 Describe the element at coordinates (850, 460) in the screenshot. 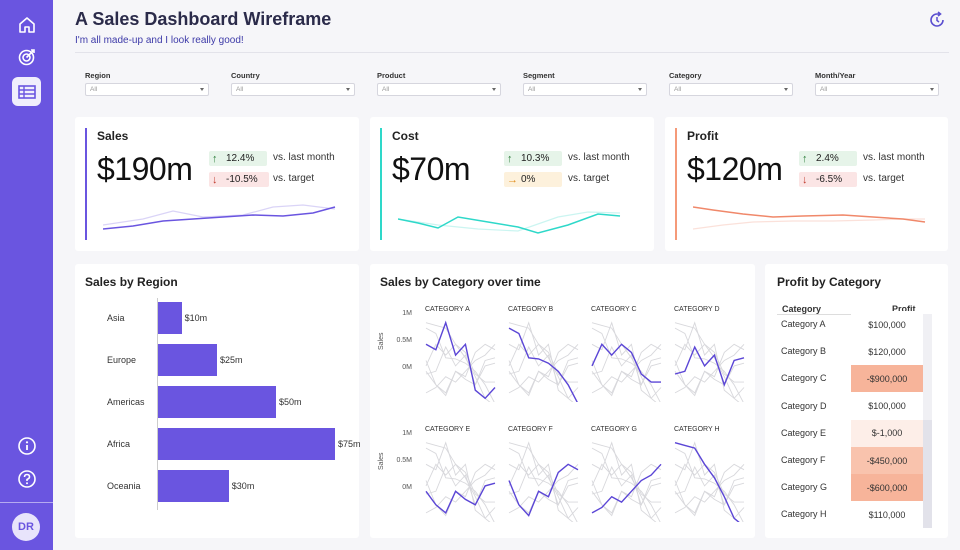

I see `table-row: Category F -$450,000` at that location.